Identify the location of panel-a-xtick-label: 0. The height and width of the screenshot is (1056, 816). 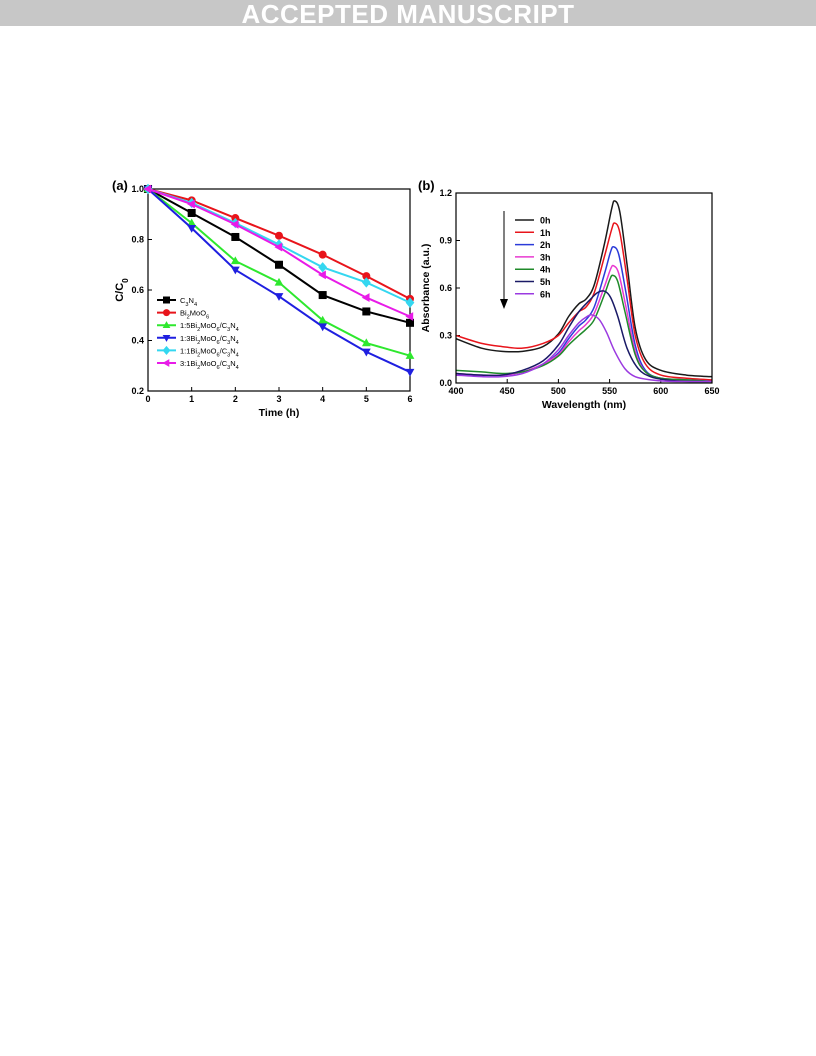
(147, 399).